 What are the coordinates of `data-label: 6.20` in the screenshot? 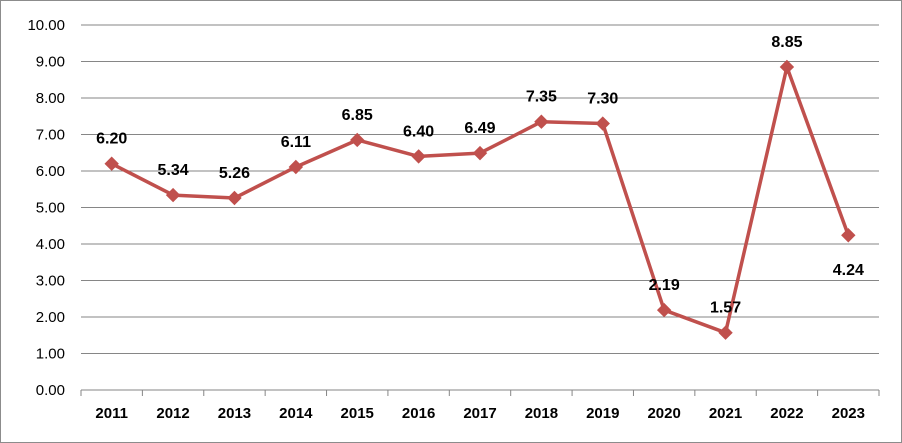 It's located at (111, 139).